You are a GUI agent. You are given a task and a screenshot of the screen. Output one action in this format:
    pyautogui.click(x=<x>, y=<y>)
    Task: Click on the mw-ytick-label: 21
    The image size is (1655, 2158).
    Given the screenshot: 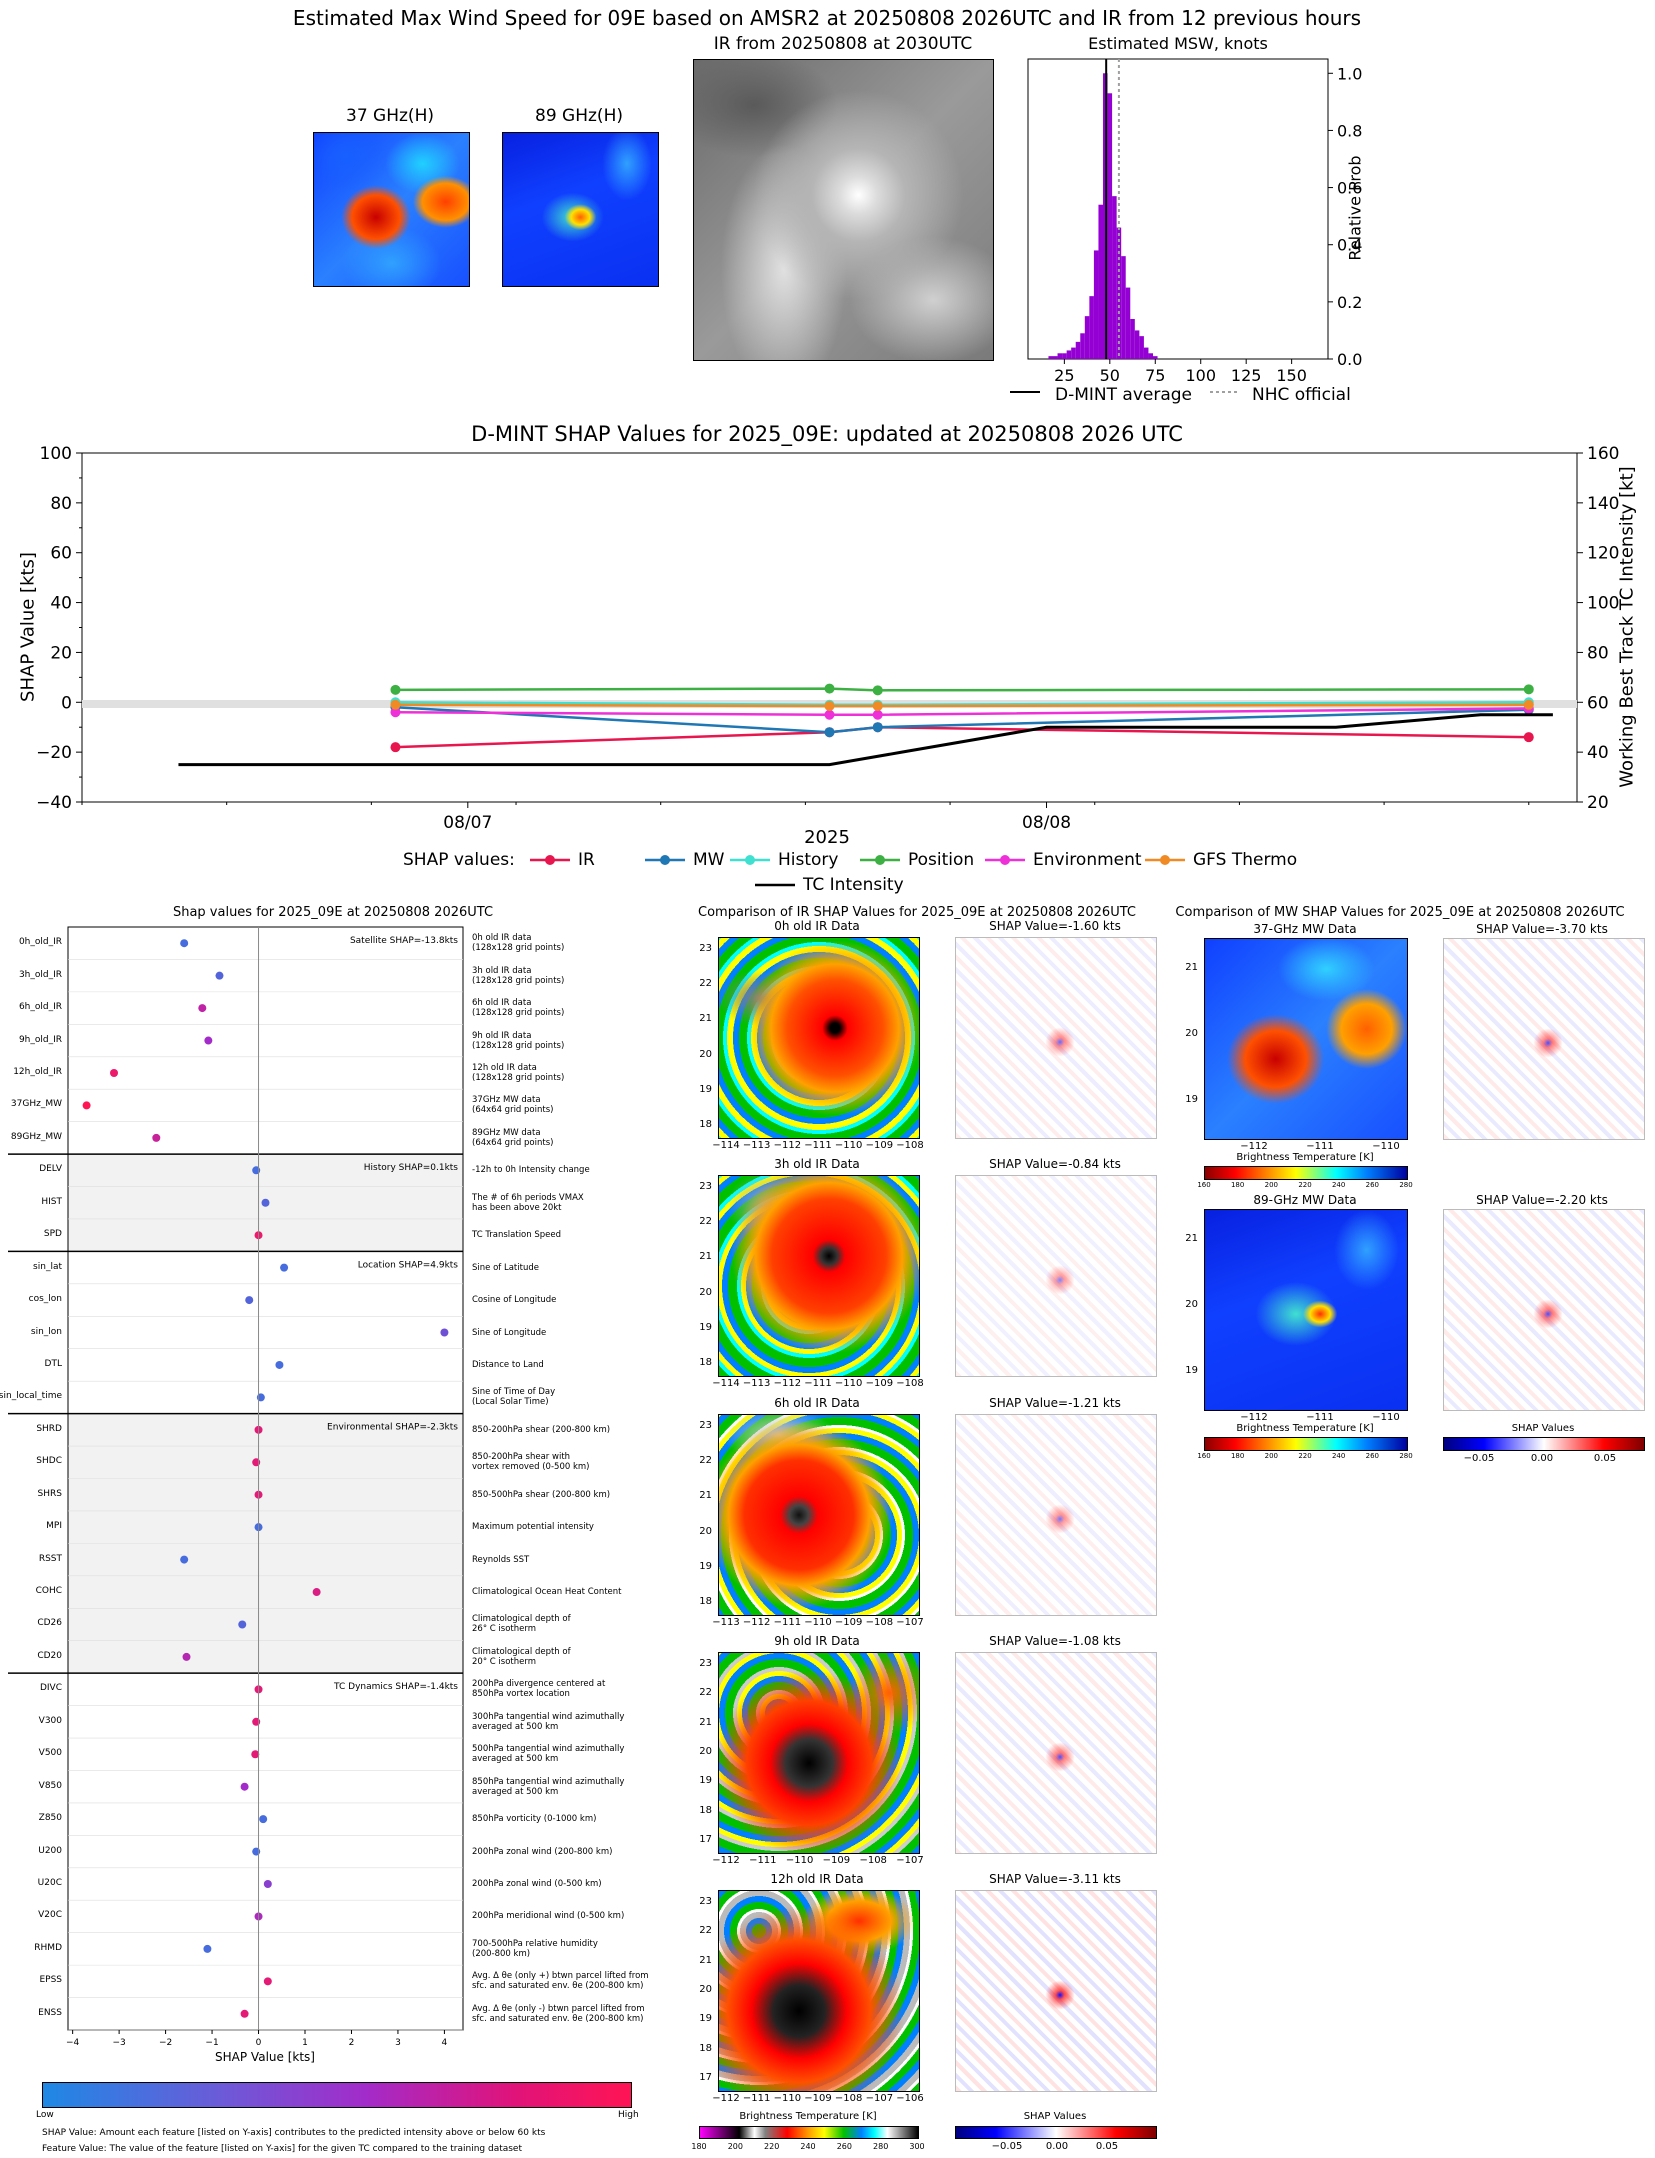 What is the action you would take?
    pyautogui.click(x=1191, y=1238)
    